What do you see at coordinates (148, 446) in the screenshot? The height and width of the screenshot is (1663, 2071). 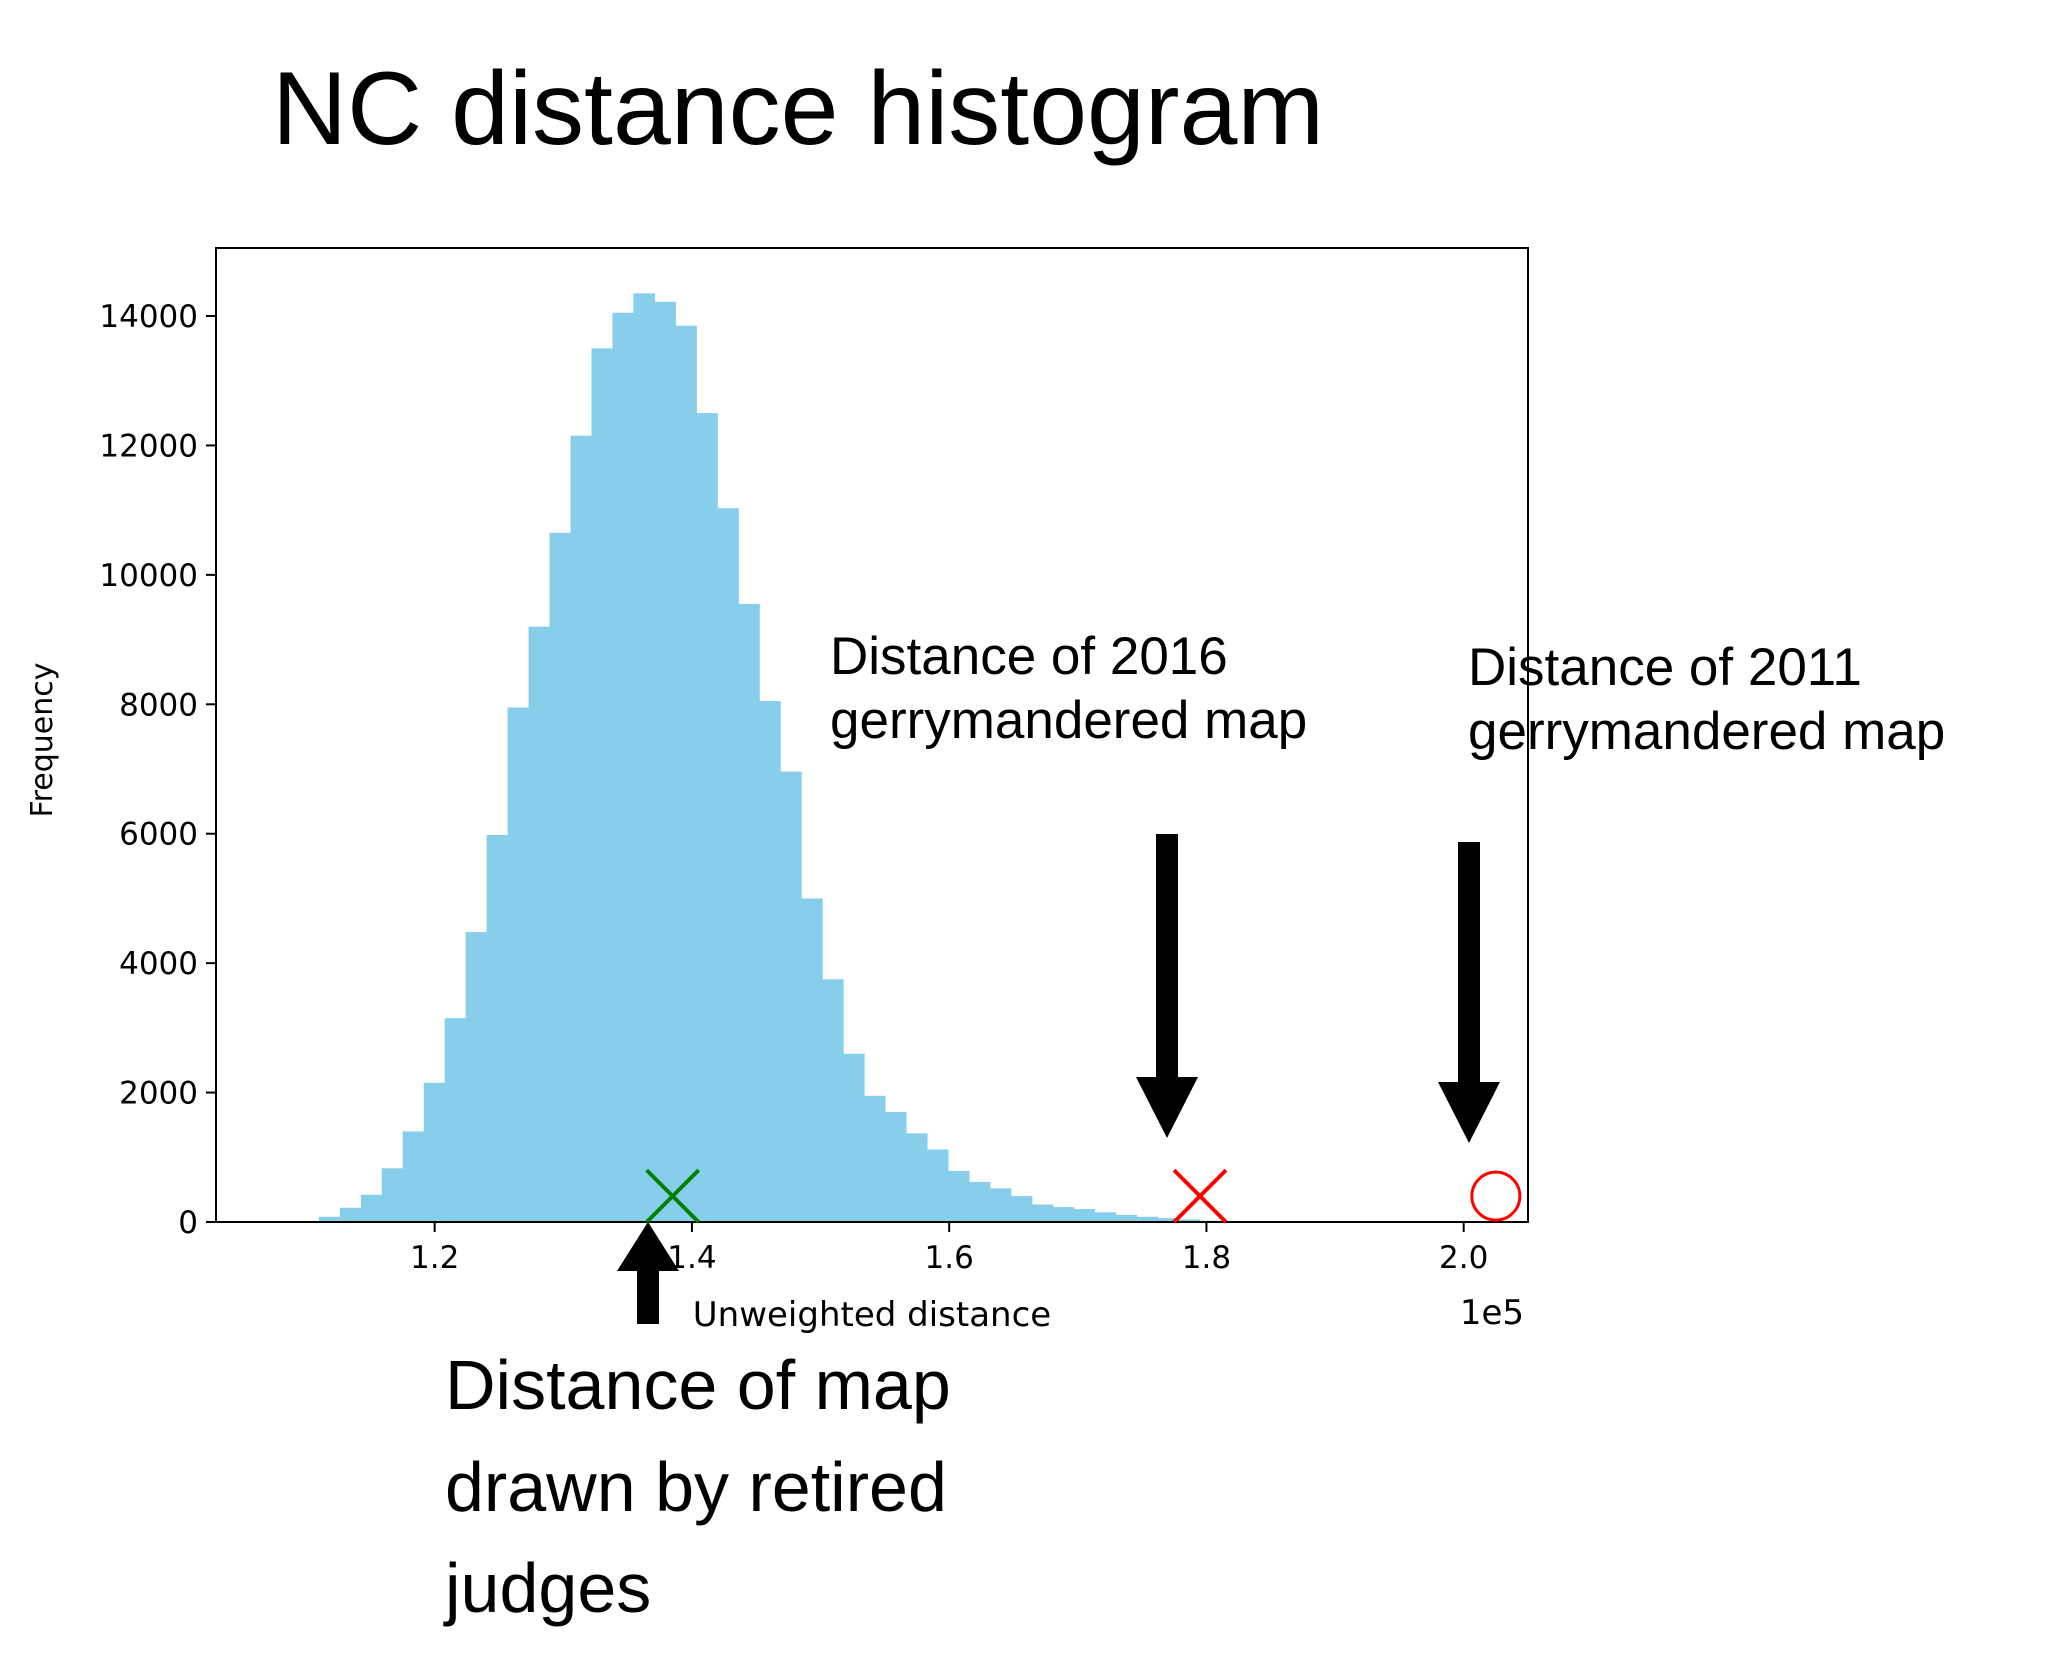 I see `y-tick-label: 12000` at bounding box center [148, 446].